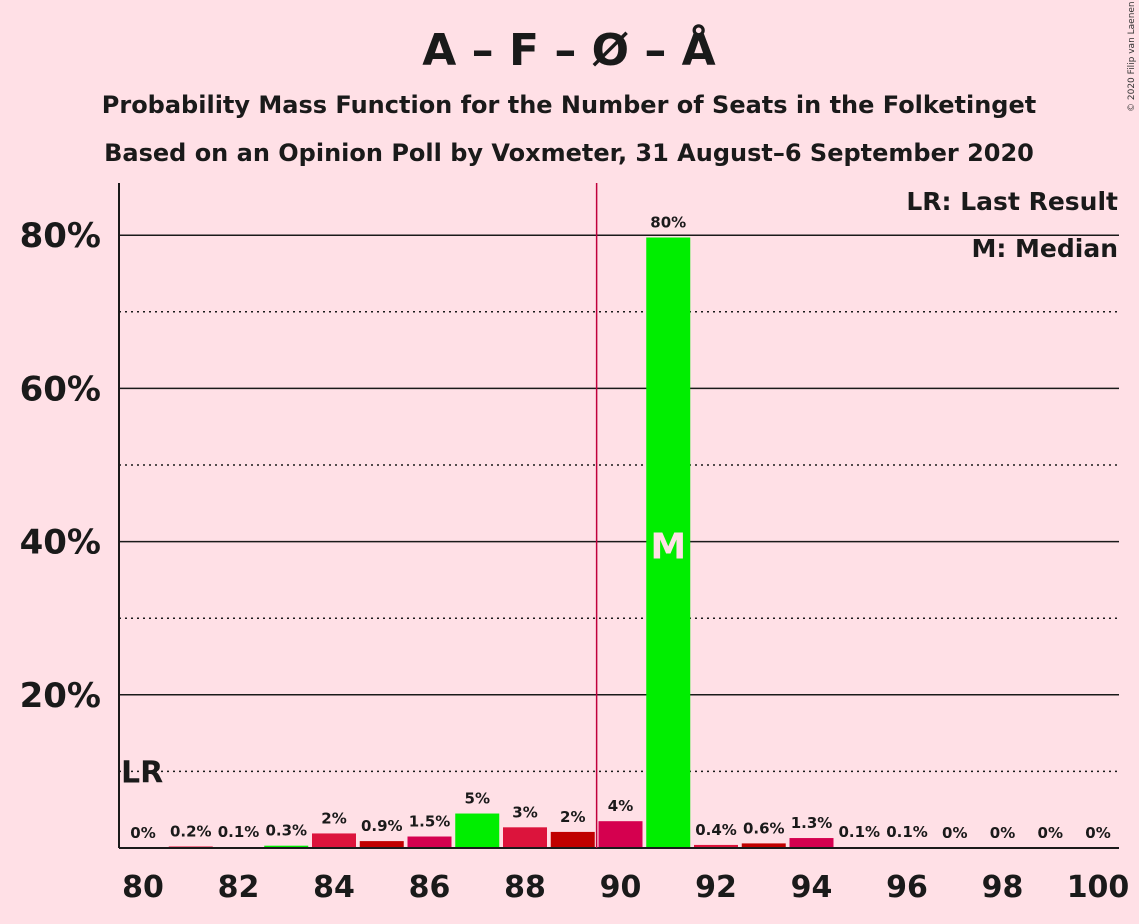  I want to click on bar-value-label: 1.5%, so click(430, 822).